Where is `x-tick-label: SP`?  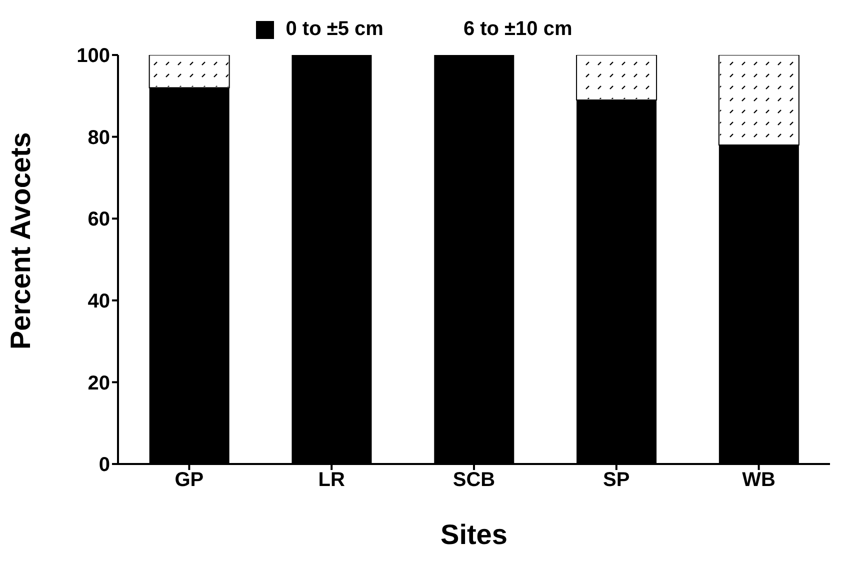
x-tick-label: SP is located at coordinates (616, 480).